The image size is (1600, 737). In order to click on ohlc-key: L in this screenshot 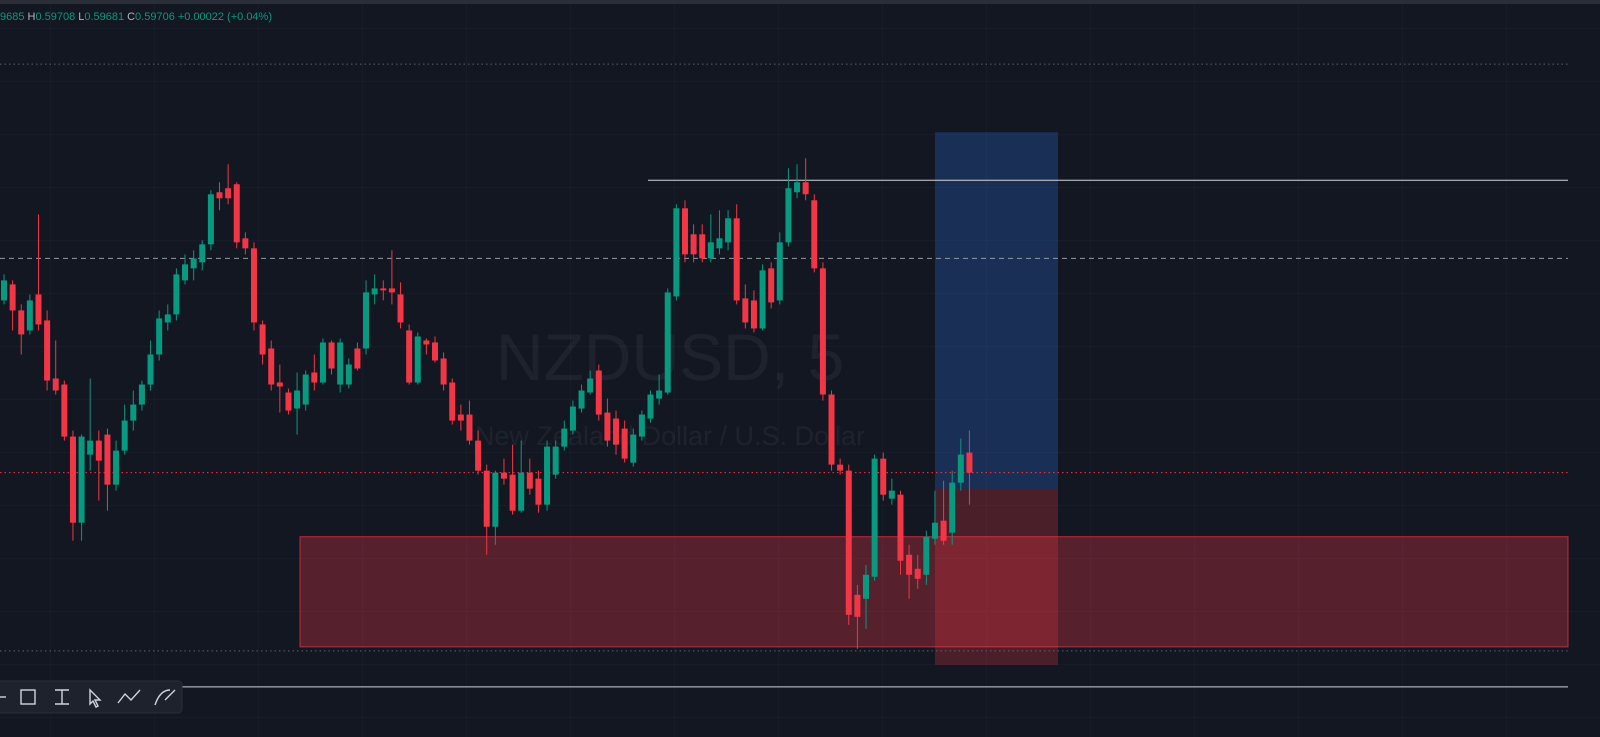, I will do `click(81, 17)`.